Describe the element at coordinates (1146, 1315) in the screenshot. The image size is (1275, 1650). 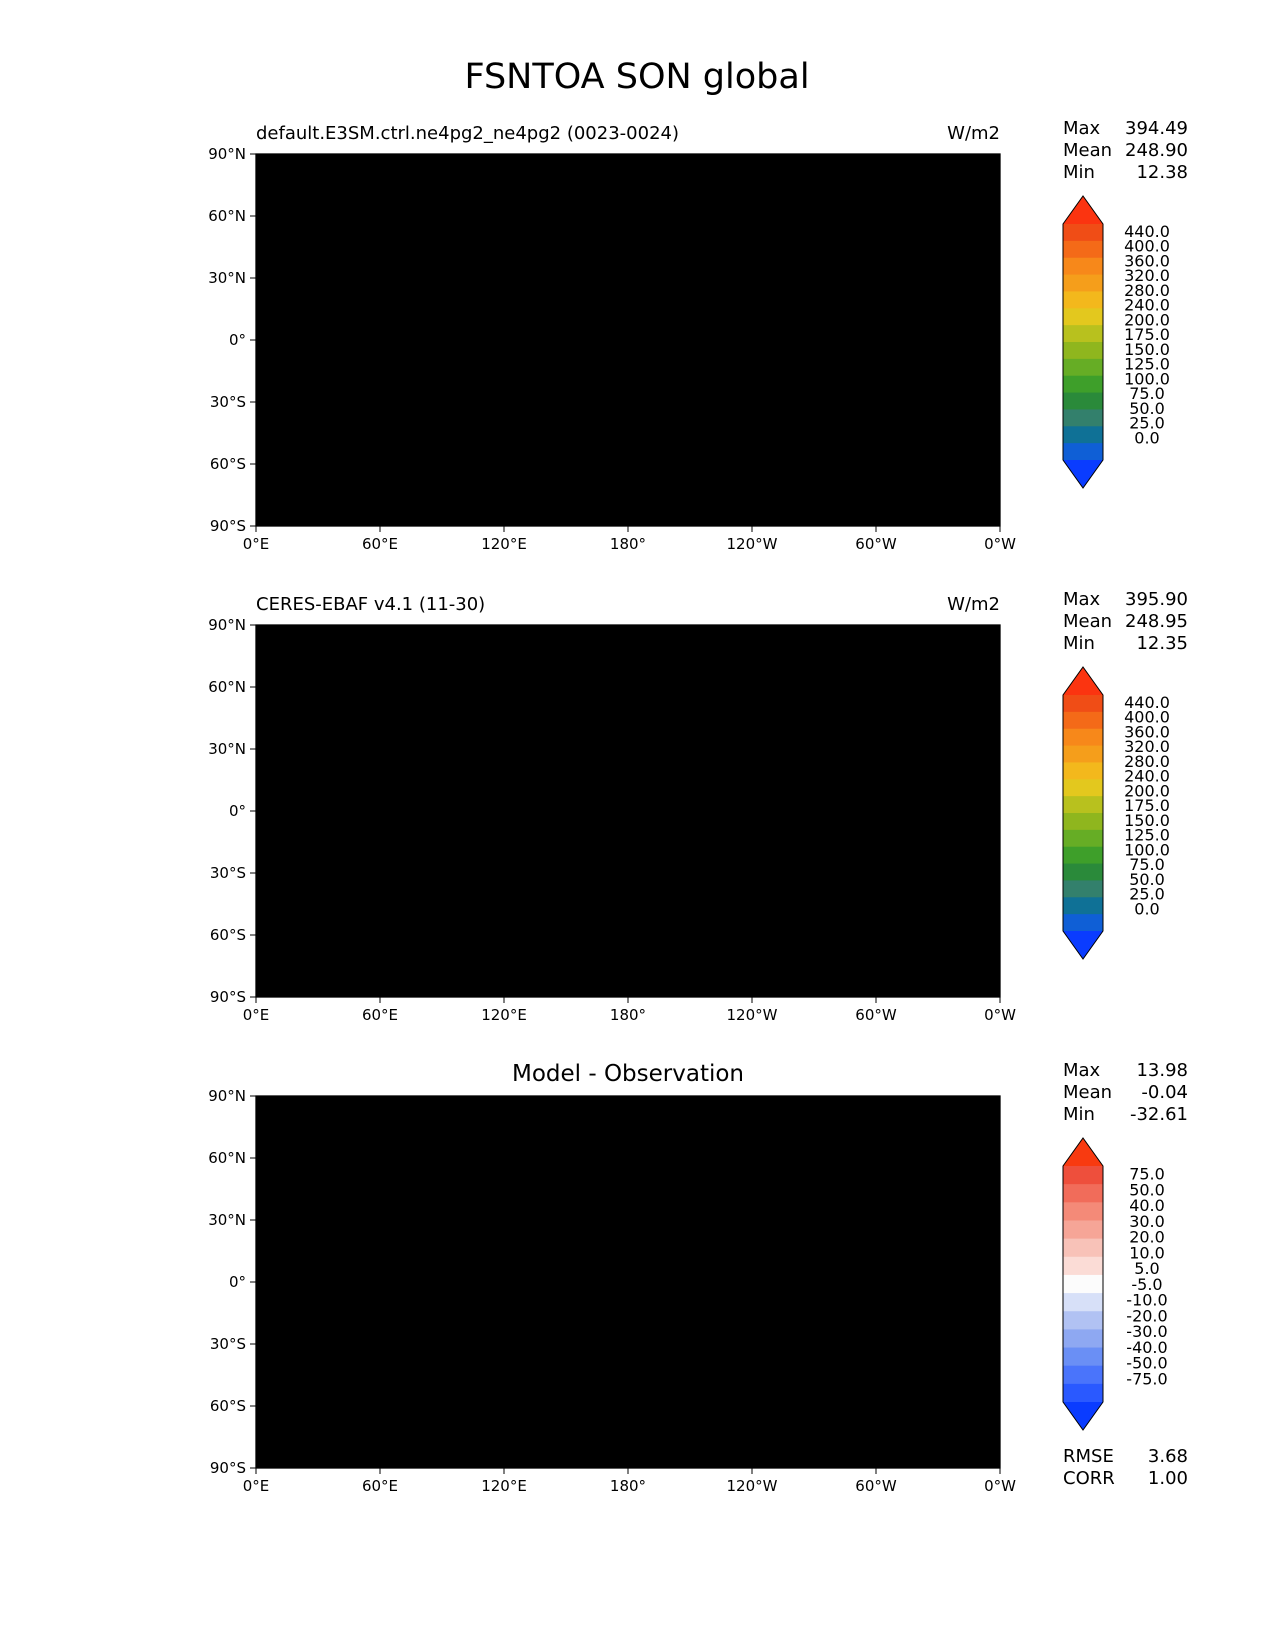
I see `colorbar-label: -20.0` at that location.